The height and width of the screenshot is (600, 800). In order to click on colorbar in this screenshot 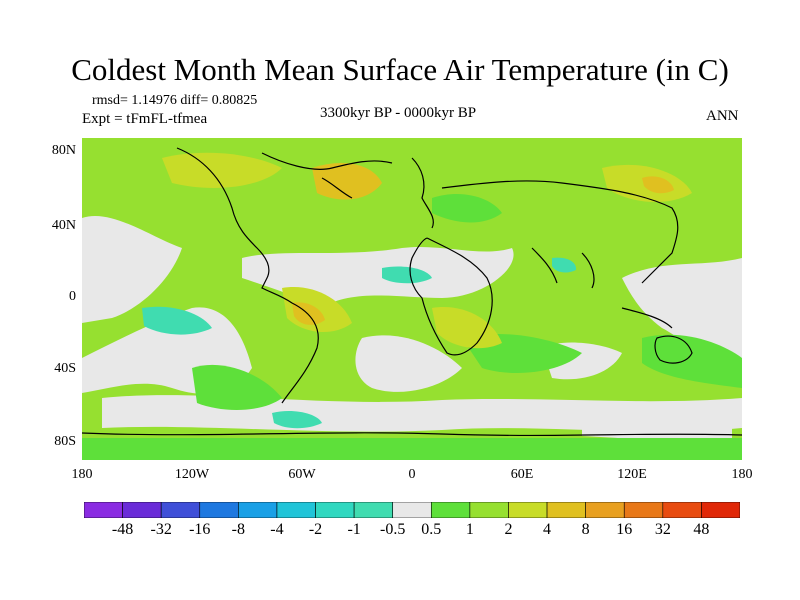, I will do `click(412, 510)`.